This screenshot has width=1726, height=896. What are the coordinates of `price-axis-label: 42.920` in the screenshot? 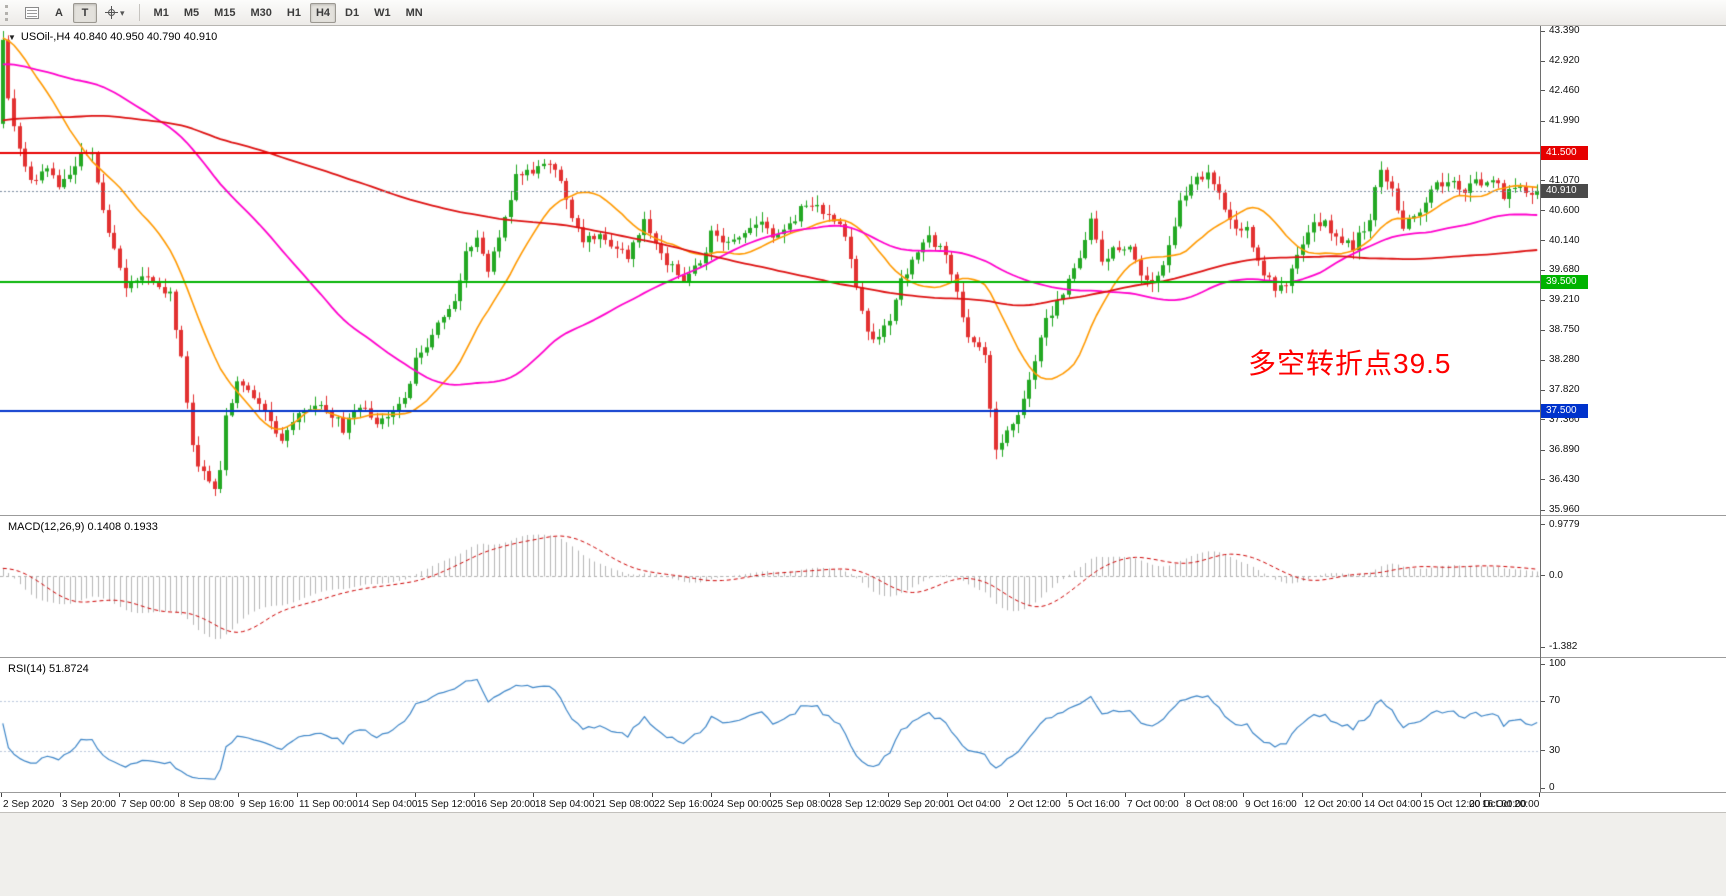 It's located at (1564, 61).